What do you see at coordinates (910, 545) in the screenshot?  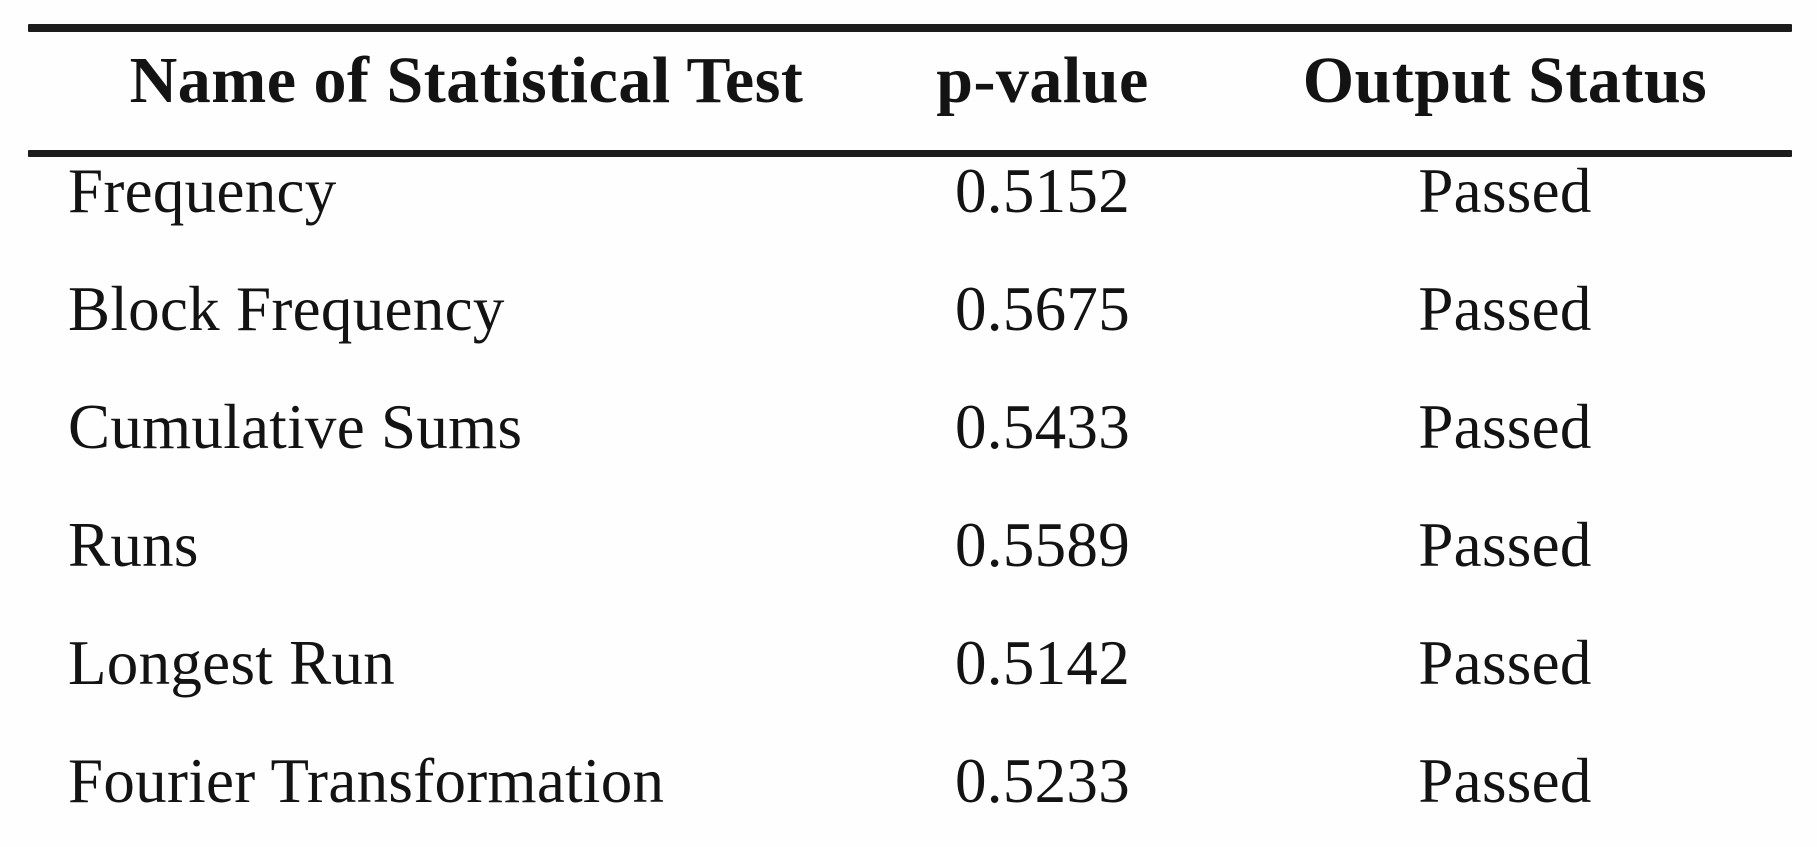 I see `table-row: Runs 0.5589 Passed` at bounding box center [910, 545].